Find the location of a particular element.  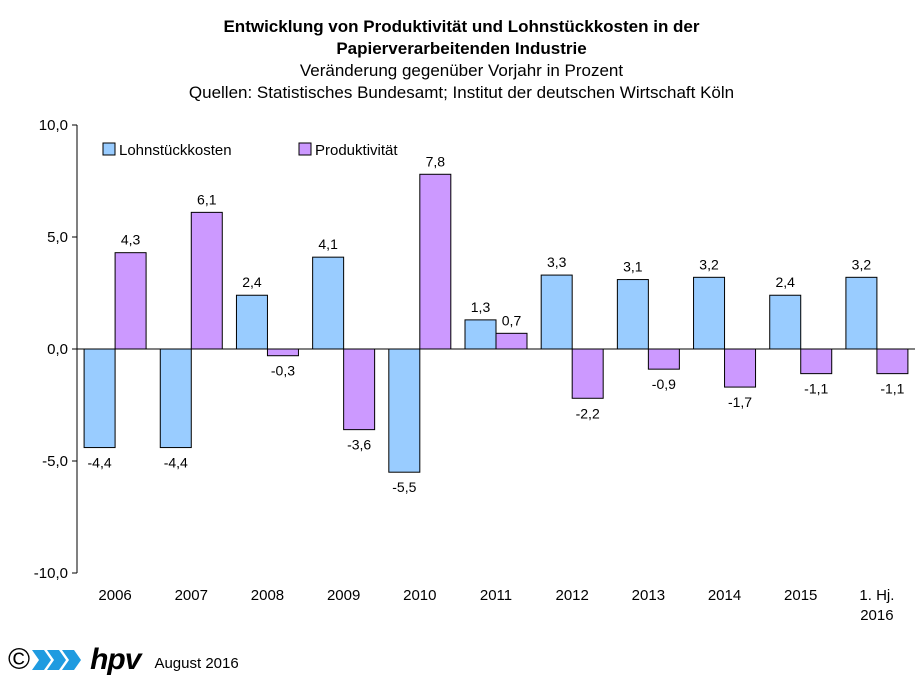

y-tick-label: 0,0 is located at coordinates (57, 349).